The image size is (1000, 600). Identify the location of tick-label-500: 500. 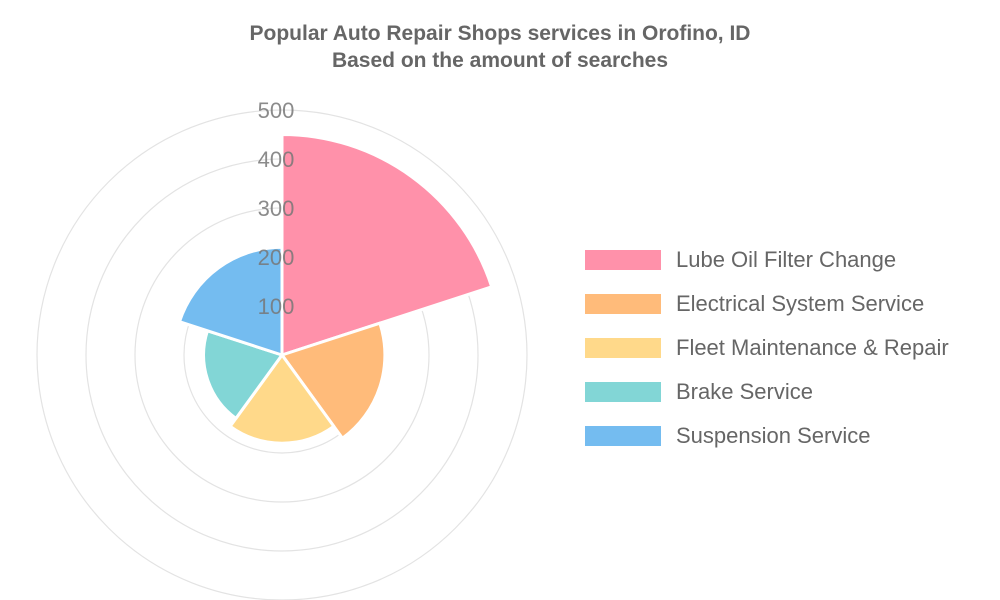
(276, 110).